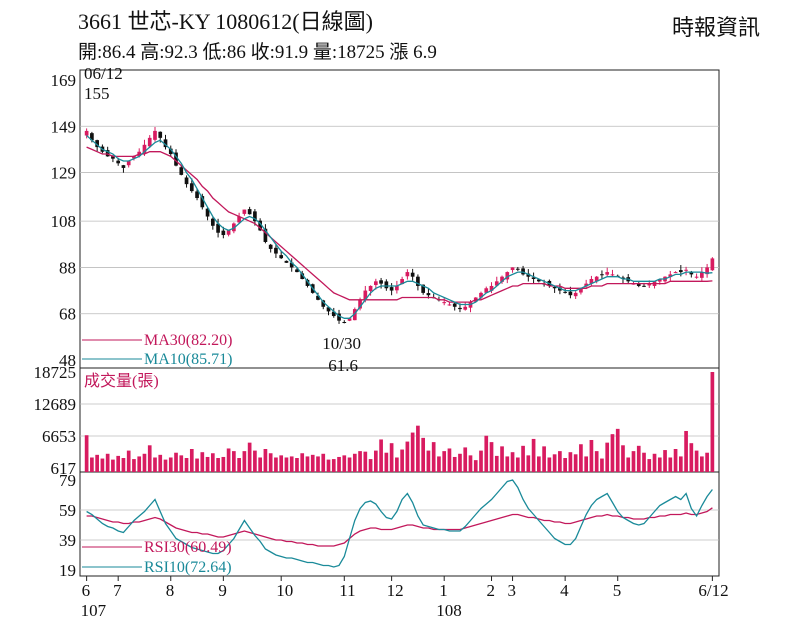 The width and height of the screenshot is (800, 640). I want to click on rsi-tick-label: 19, so click(67, 570).